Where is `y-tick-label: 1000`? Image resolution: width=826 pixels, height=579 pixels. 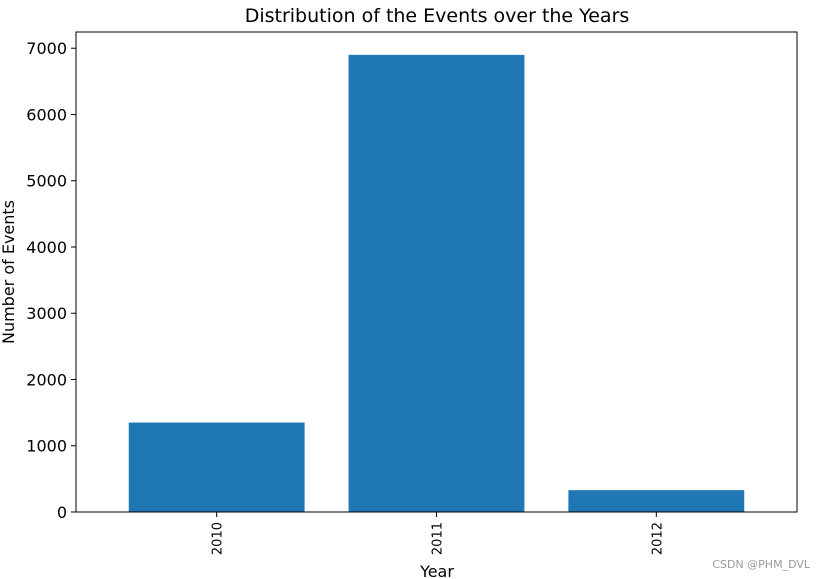 y-tick-label: 1000 is located at coordinates (46, 446).